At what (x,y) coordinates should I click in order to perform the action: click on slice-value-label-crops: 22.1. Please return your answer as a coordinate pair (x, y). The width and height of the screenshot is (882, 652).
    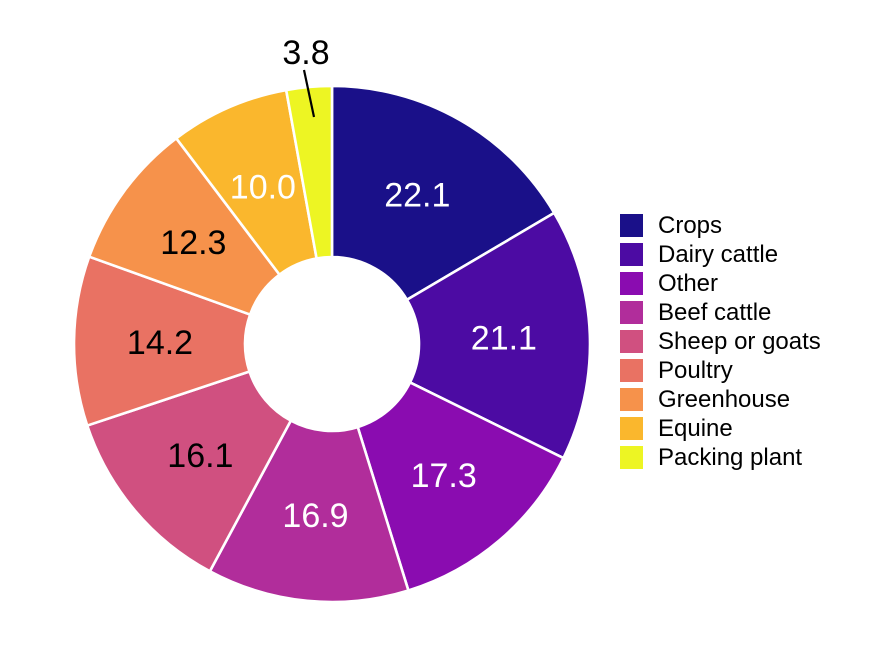
    Looking at the image, I should click on (417, 196).